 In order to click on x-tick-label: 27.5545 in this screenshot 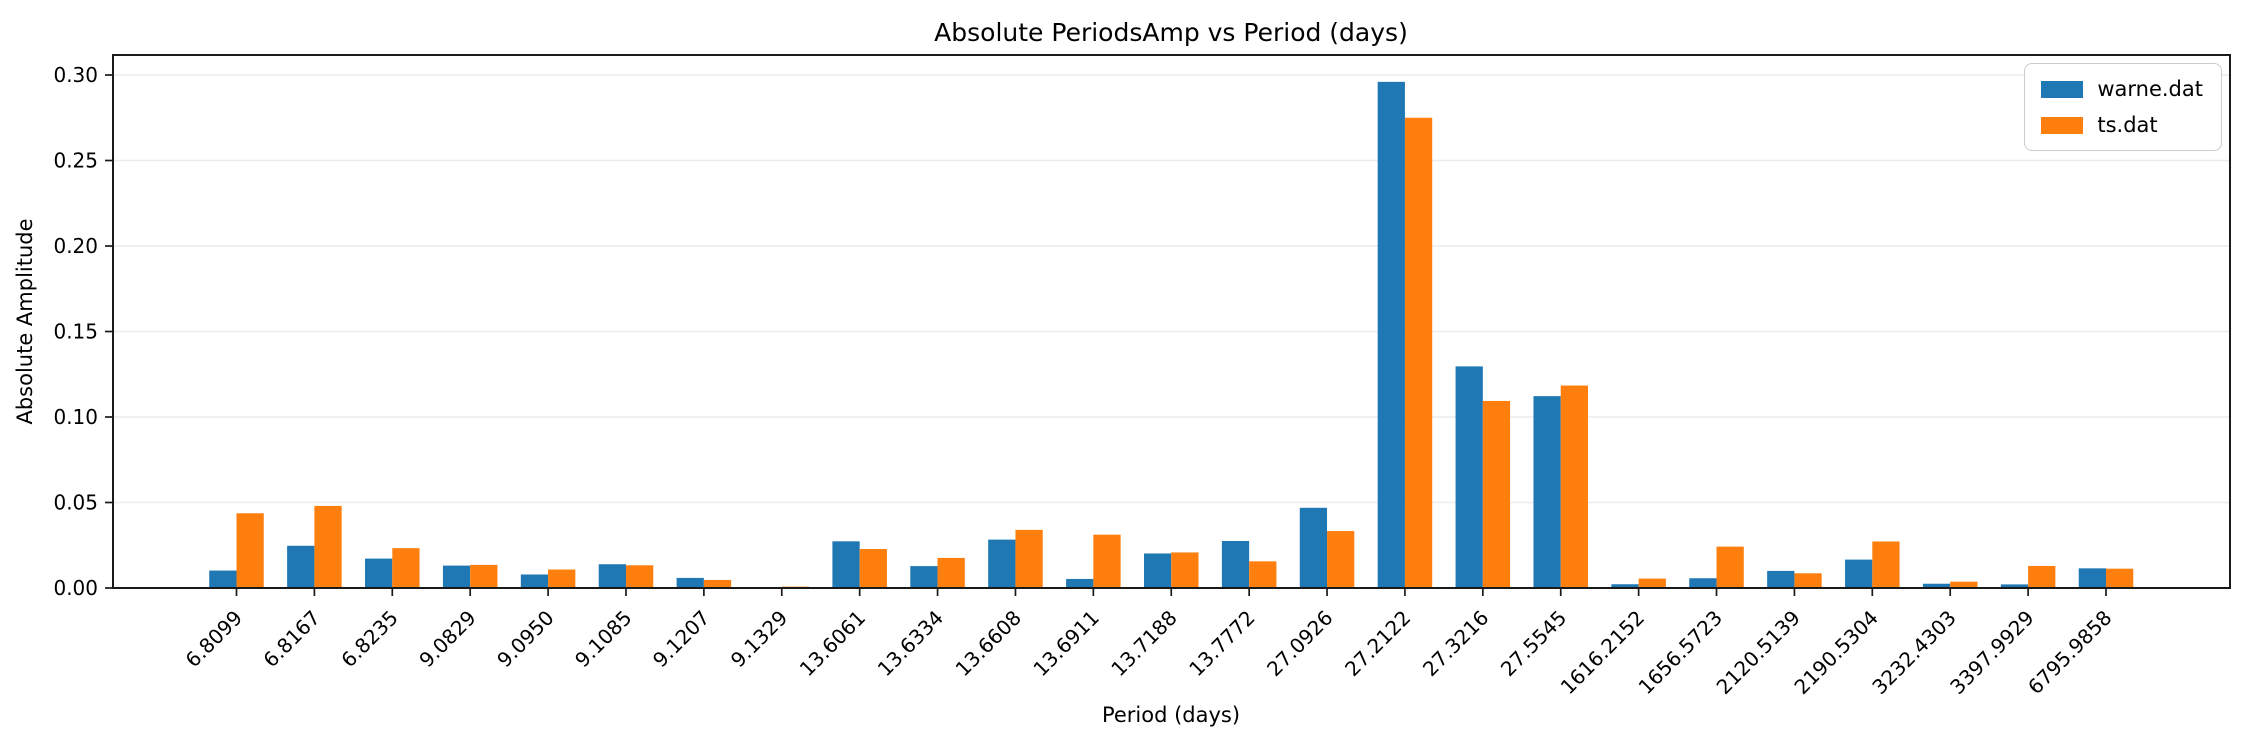, I will do `click(1533, 643)`.